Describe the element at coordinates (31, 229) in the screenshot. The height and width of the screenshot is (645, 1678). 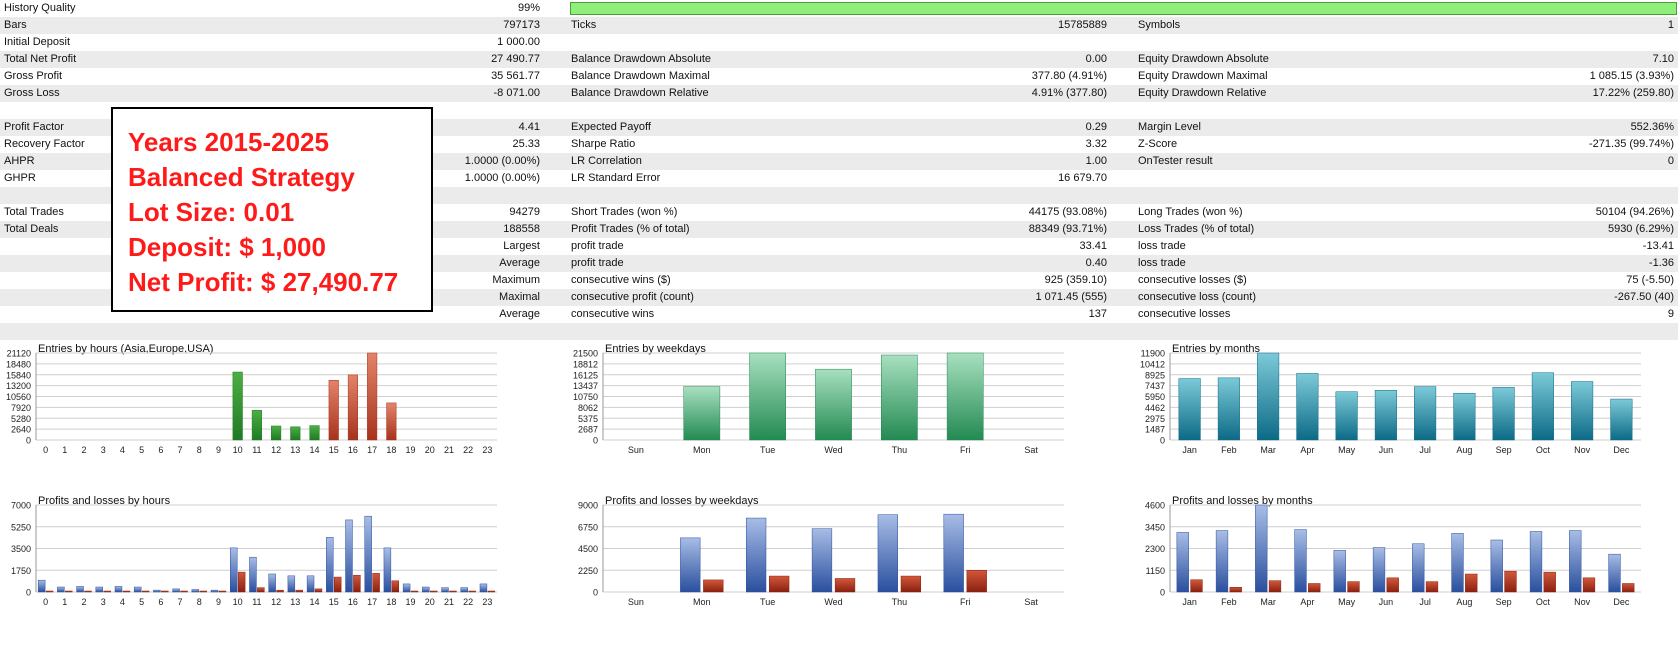
I see `stat-label: Total Deals` at that location.